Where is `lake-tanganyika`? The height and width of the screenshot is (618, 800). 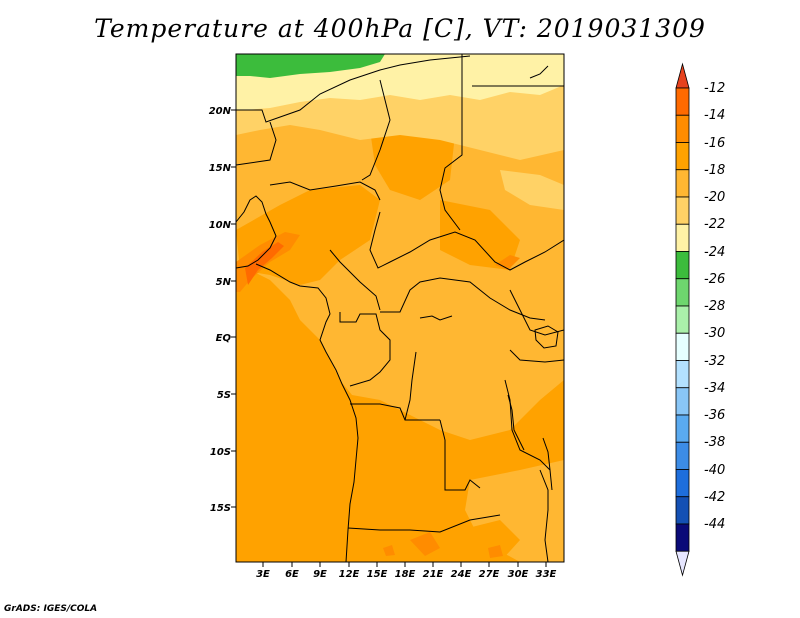 lake-tanganyika is located at coordinates (516, 422).